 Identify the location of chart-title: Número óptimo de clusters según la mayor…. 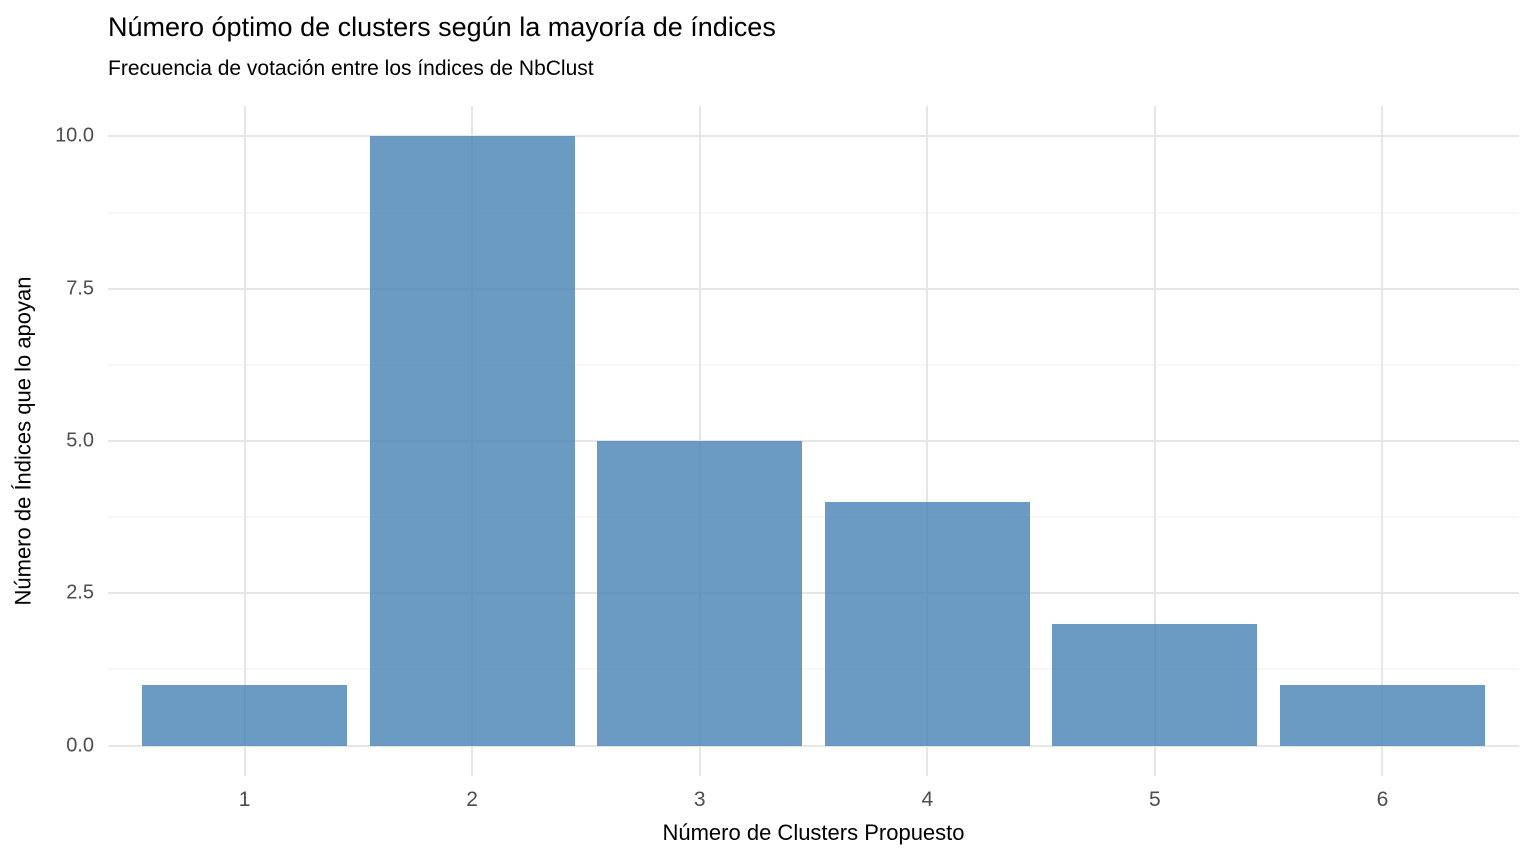
(442, 27).